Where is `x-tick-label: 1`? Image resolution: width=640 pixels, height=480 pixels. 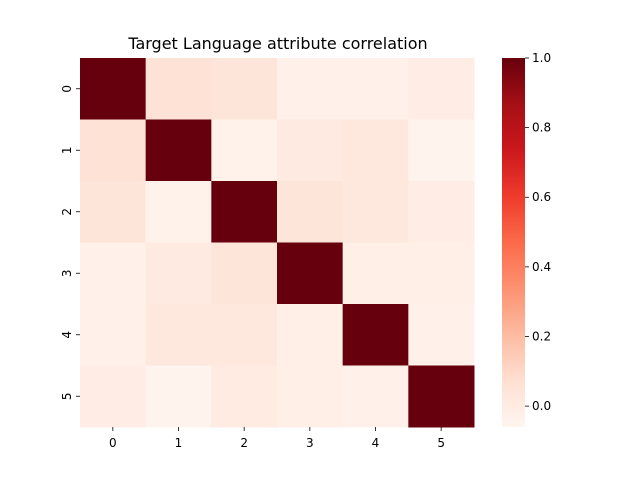
x-tick-label: 1 is located at coordinates (179, 443).